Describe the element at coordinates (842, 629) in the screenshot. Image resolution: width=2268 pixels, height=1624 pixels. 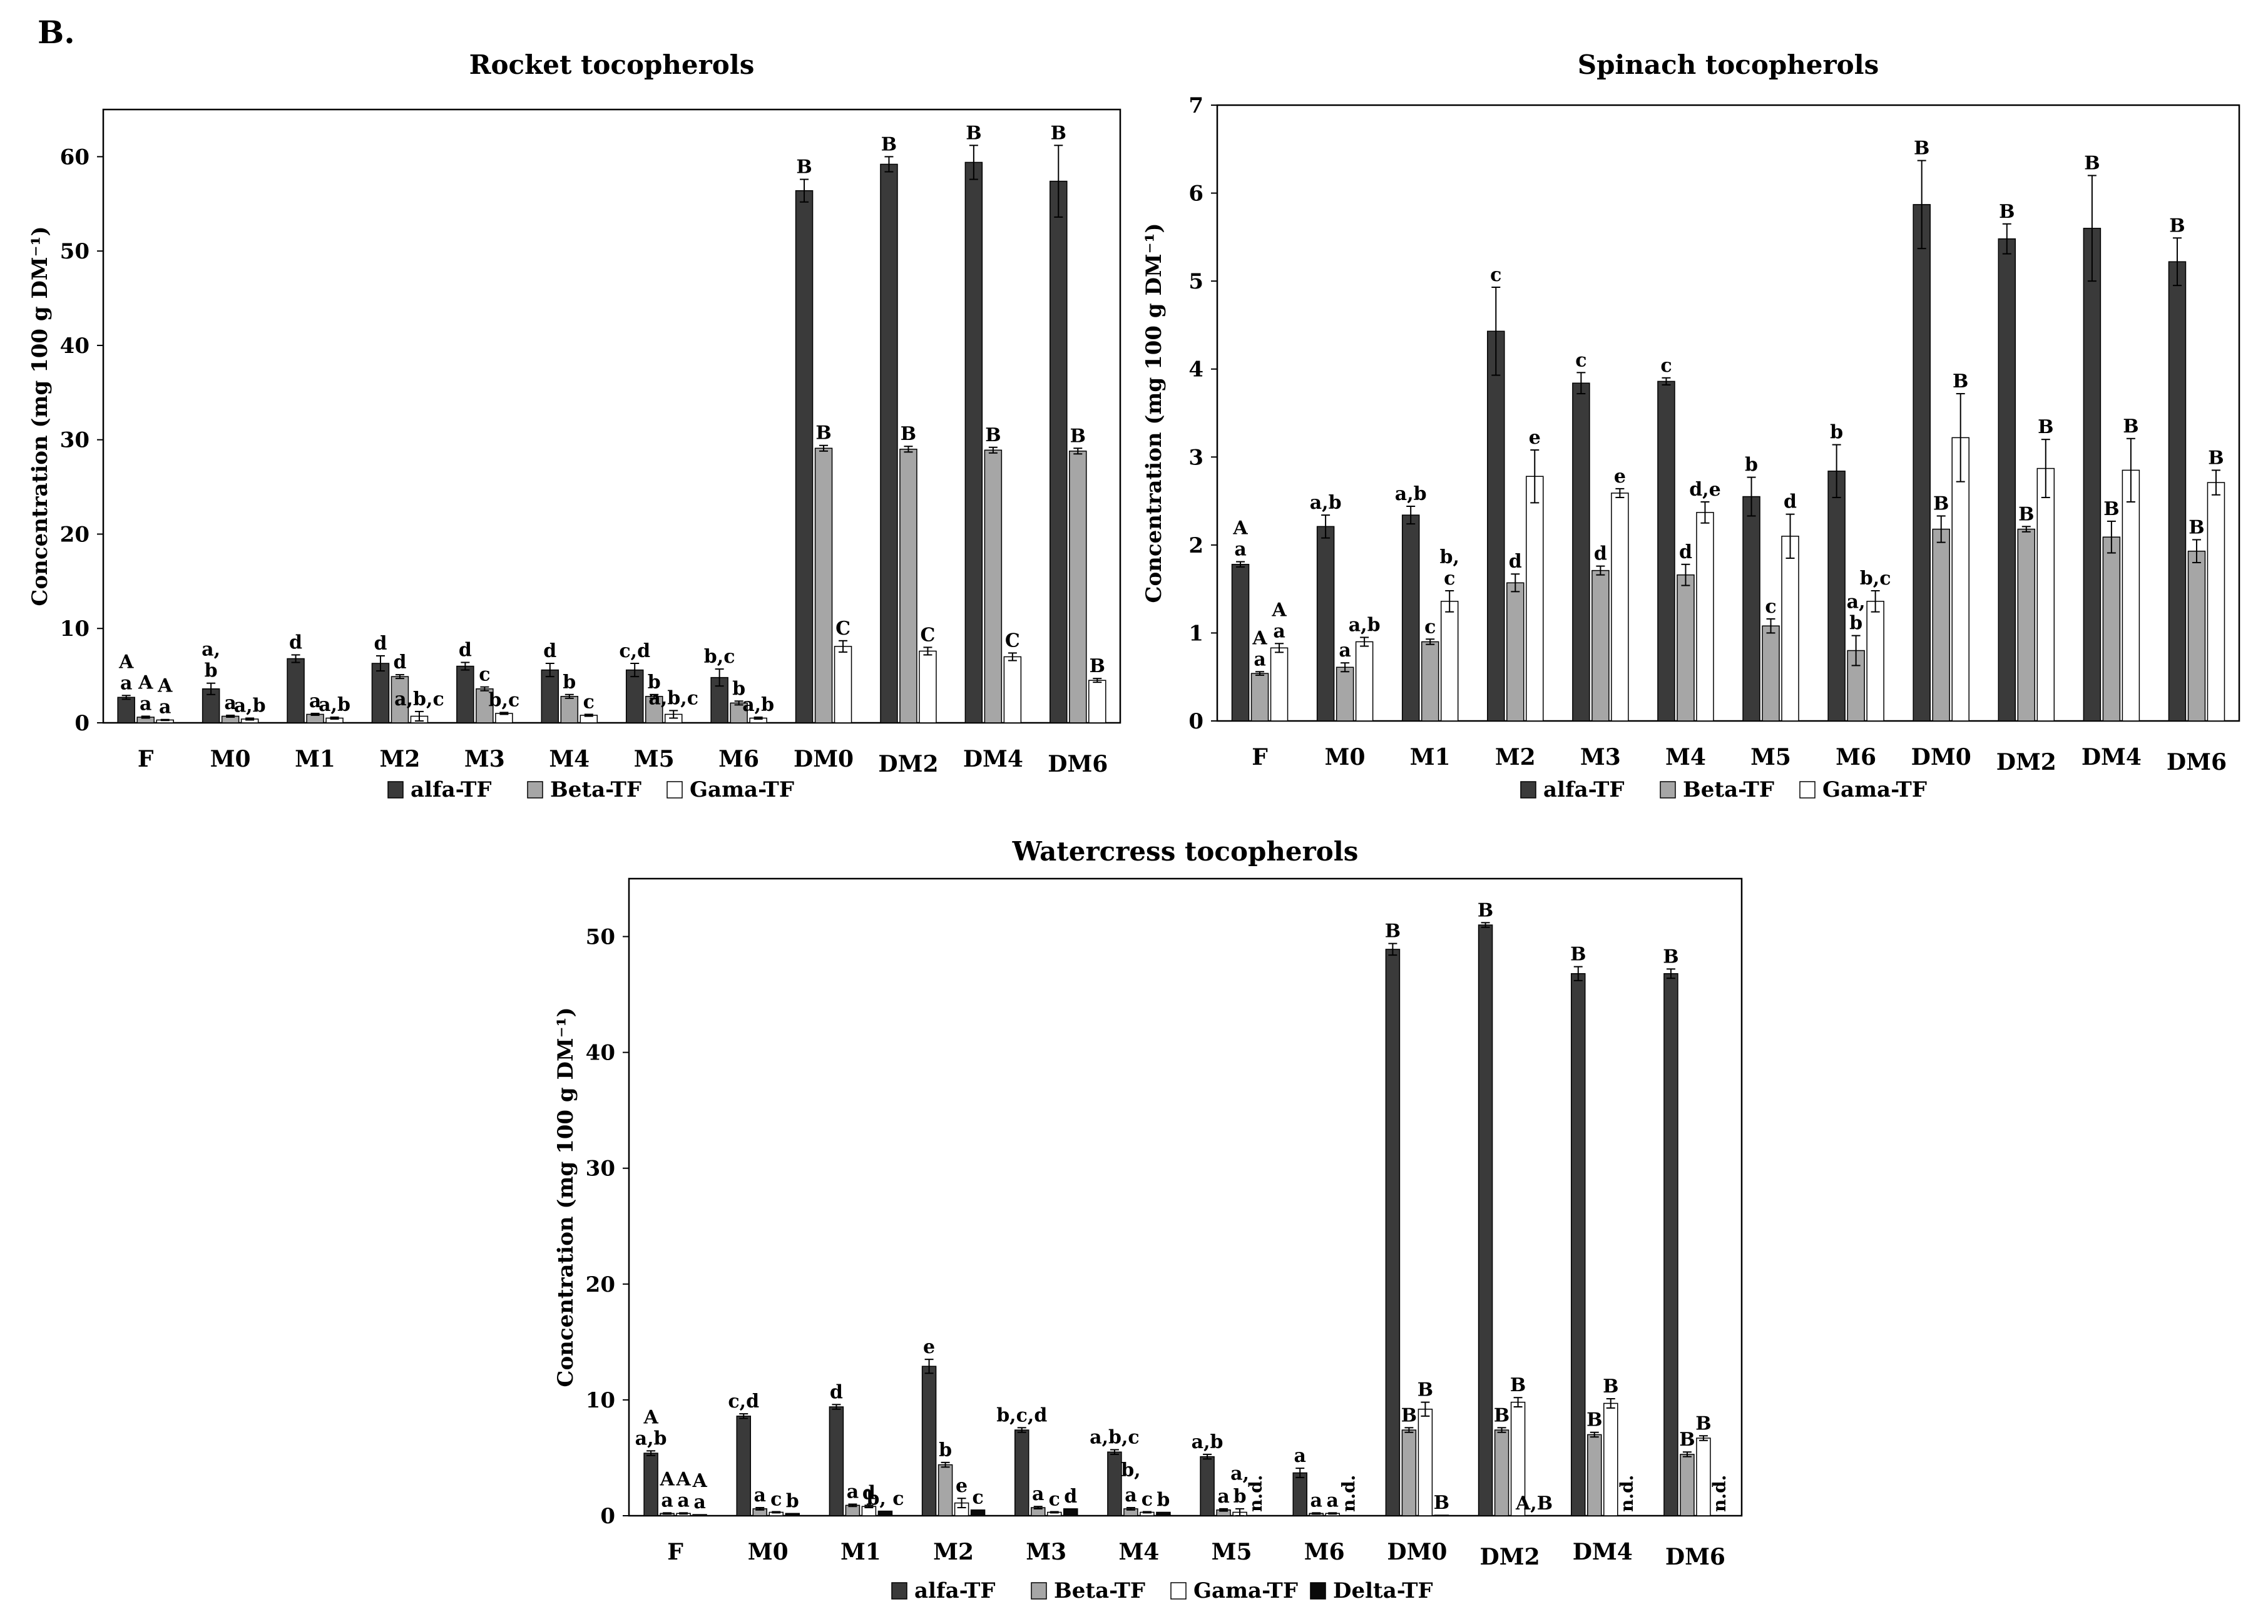
I see `significance-letter: C` at that location.